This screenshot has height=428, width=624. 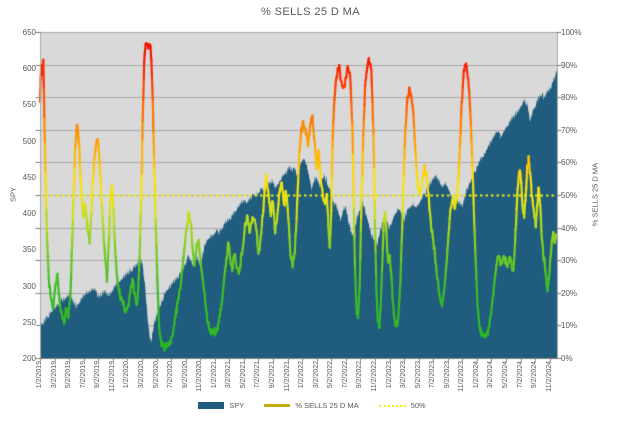 I want to click on y-axis-left-tick-label: 550, so click(x=29, y=105).